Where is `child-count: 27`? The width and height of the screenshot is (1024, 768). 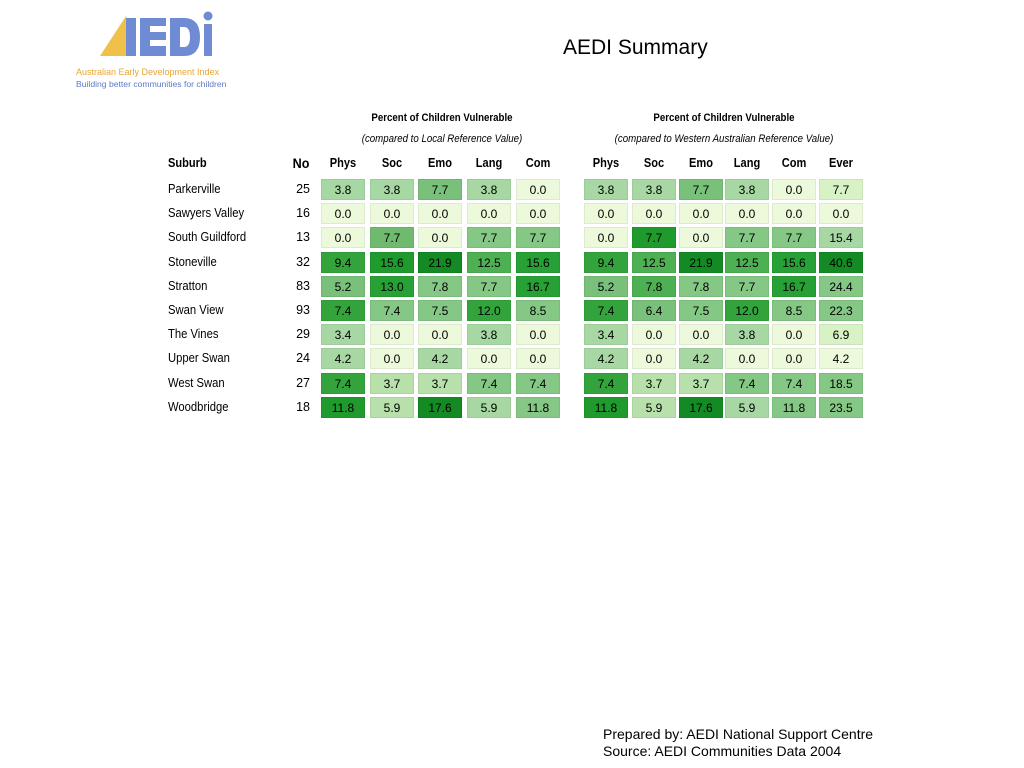
child-count: 27 is located at coordinates (303, 382).